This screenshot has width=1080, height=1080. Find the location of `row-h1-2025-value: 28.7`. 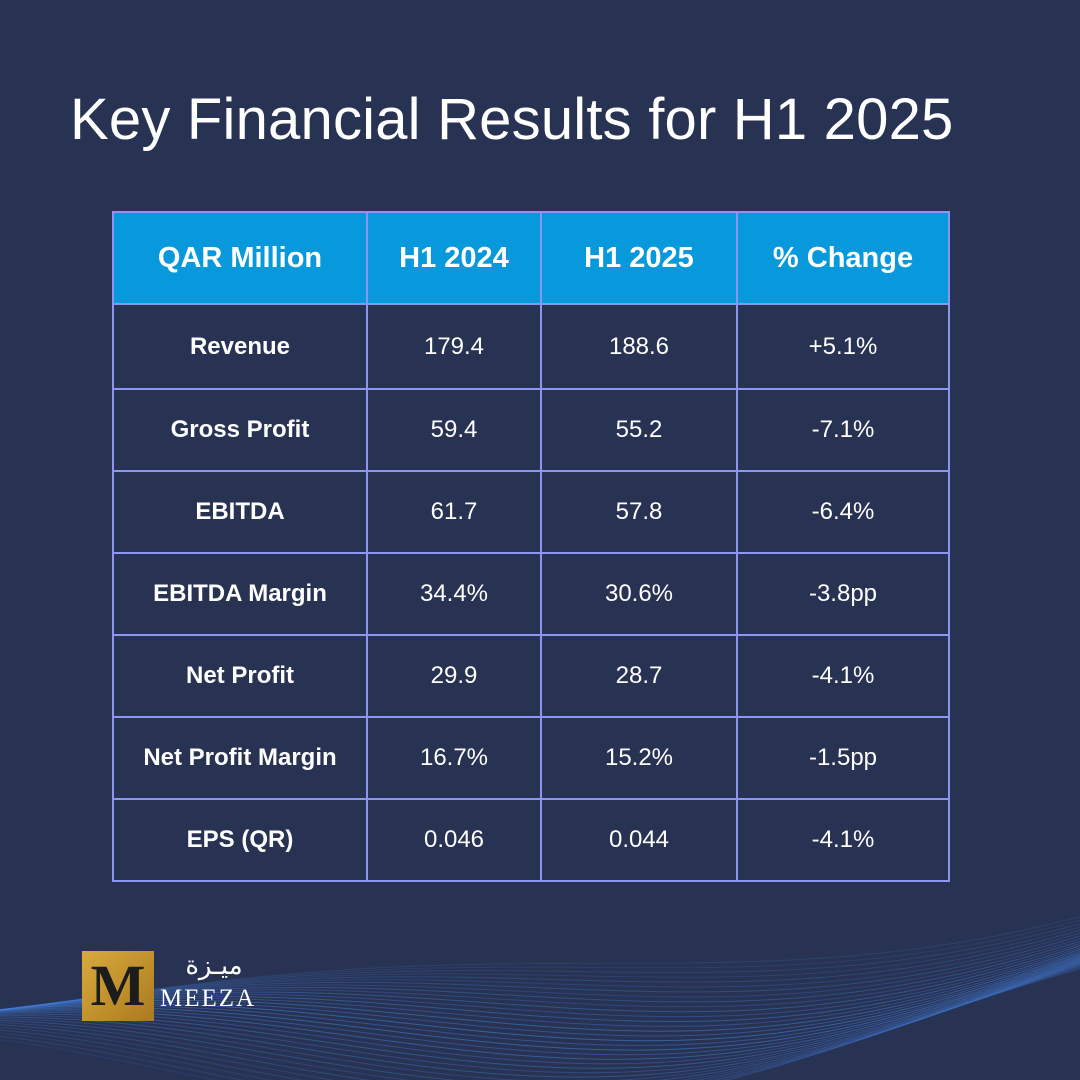

row-h1-2025-value: 28.7 is located at coordinates (639, 676).